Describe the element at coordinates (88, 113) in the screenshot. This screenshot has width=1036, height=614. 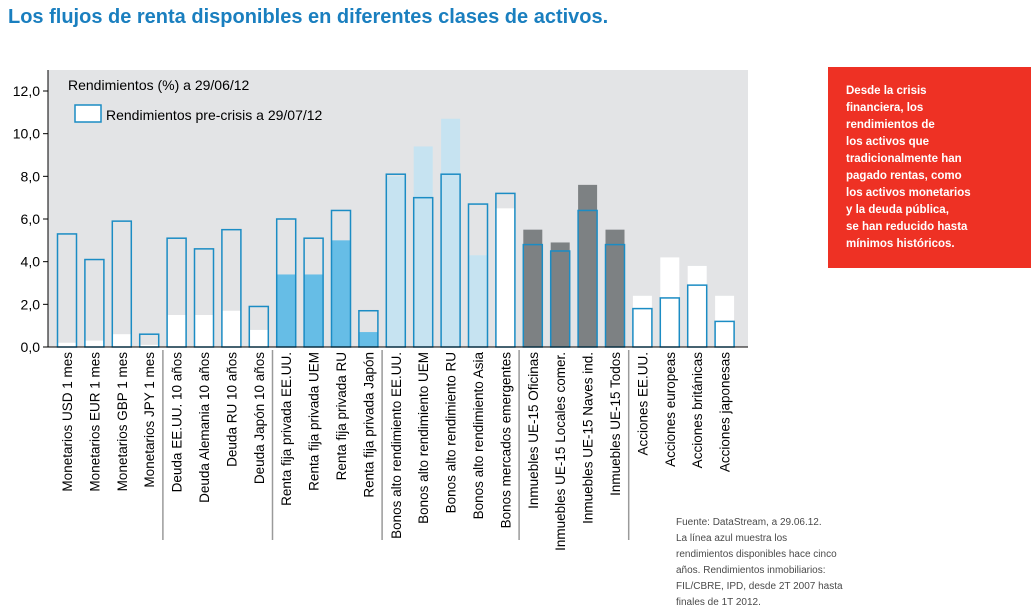
I see `legend-swatch-precrisis` at that location.